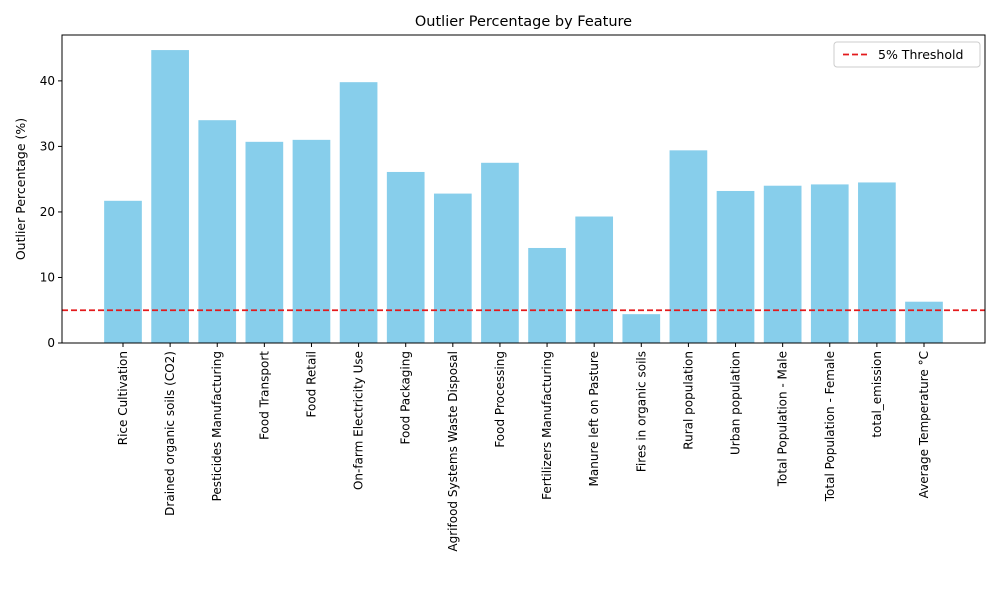  Describe the element at coordinates (47, 146) in the screenshot. I see `y-tick-label: 30` at that location.